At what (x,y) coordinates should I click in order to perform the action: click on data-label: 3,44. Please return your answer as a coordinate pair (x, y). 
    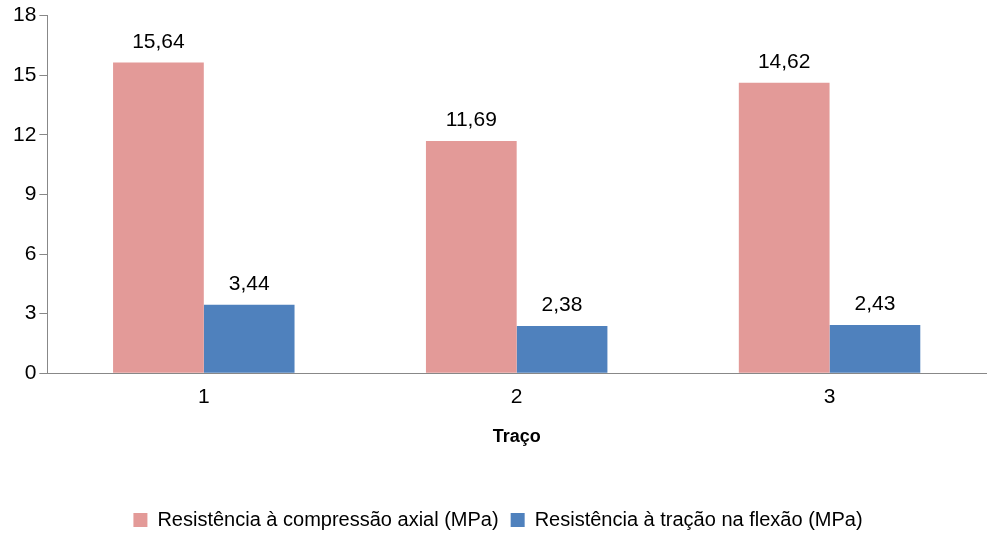
    Looking at the image, I should click on (249, 283).